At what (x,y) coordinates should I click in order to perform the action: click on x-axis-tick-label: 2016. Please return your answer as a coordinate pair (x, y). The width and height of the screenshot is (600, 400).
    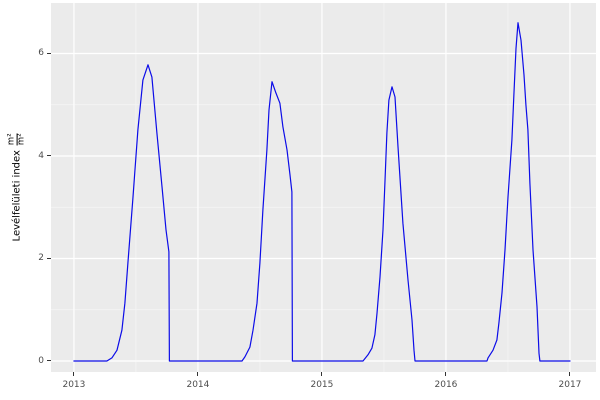
    Looking at the image, I should click on (446, 385).